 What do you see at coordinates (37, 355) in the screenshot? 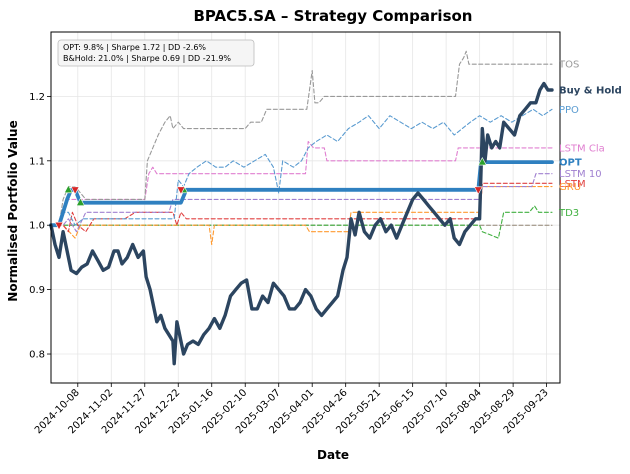
I see `y-tick-label: 0.8` at bounding box center [37, 355].